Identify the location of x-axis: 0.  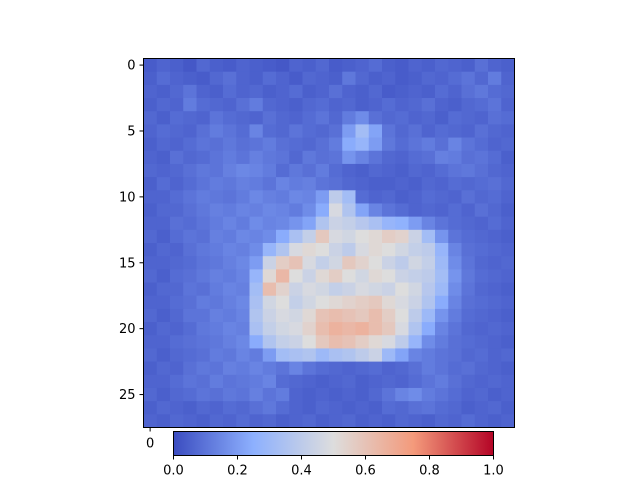
(150, 439).